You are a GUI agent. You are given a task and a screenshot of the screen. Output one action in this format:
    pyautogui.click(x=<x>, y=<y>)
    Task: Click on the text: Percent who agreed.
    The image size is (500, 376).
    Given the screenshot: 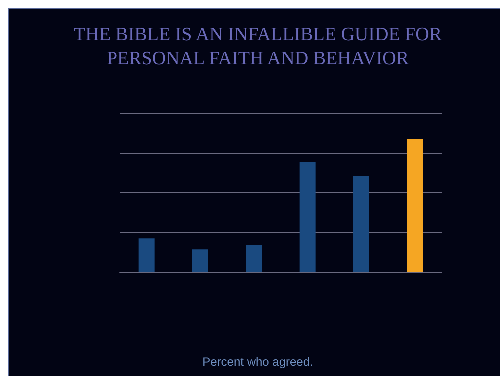 What is the action you would take?
    pyautogui.click(x=258, y=362)
    